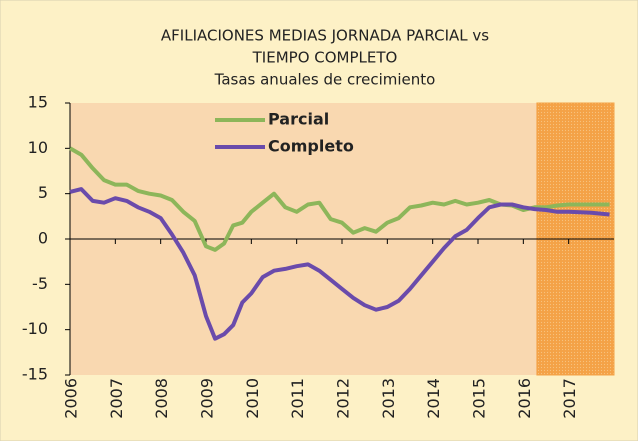 The width and height of the screenshot is (638, 441). Describe the element at coordinates (569, 398) in the screenshot. I see `x-tick-label: 2017` at that location.